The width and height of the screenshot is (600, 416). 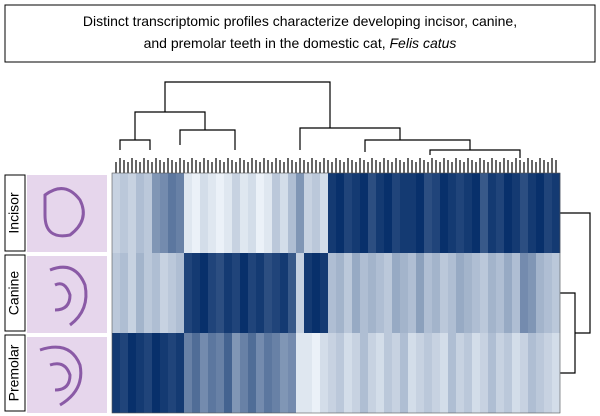 I want to click on row-labels: Incisor Canine Premolar, so click(x=15, y=293).